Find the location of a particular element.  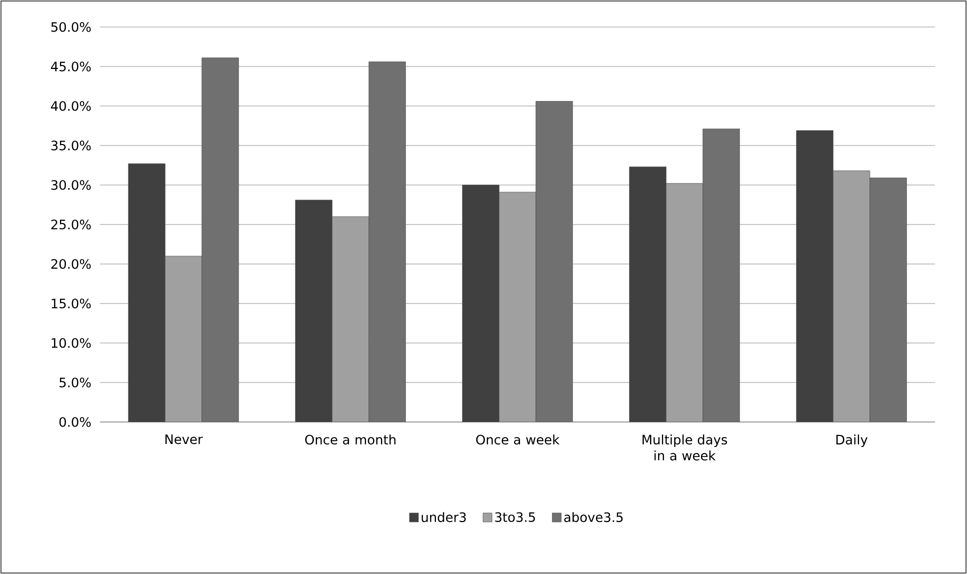

y-tick-label: 10.0% is located at coordinates (71, 343).